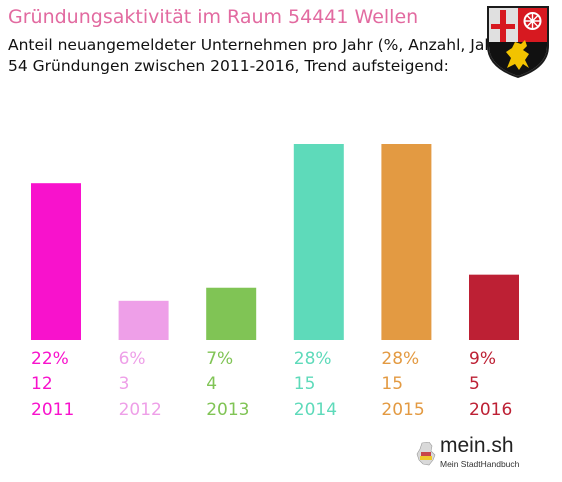 The width and height of the screenshot is (562, 482). What do you see at coordinates (56, 261) in the screenshot?
I see `bar-2011` at bounding box center [56, 261].